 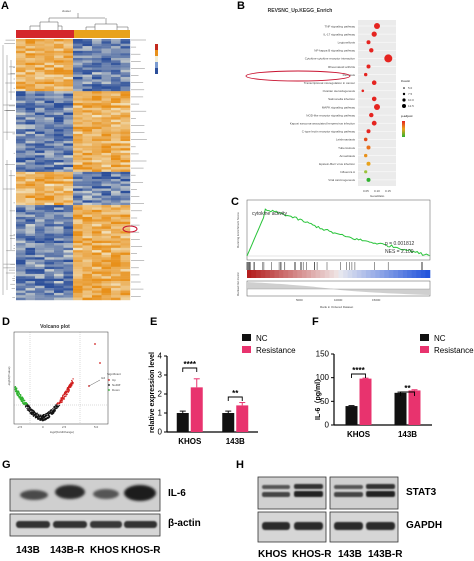 What do you see at coordinates (141, 550) in the screenshot?
I see `blot-g-lane-3: KHOS-R` at bounding box center [141, 550].